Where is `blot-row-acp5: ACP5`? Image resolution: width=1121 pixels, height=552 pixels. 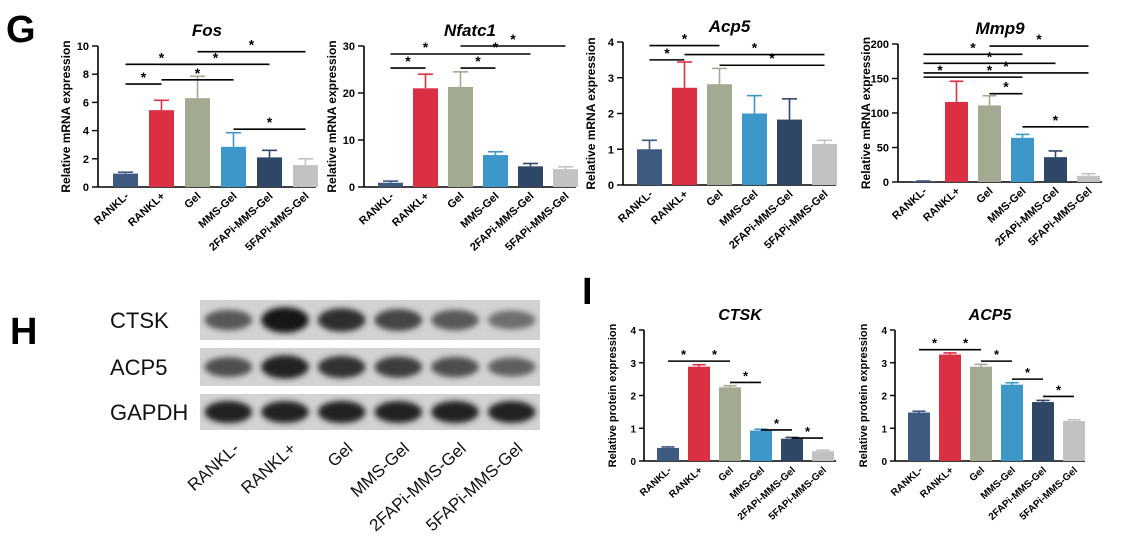
blot-row-acp5: ACP5 is located at coordinates (325, 367).